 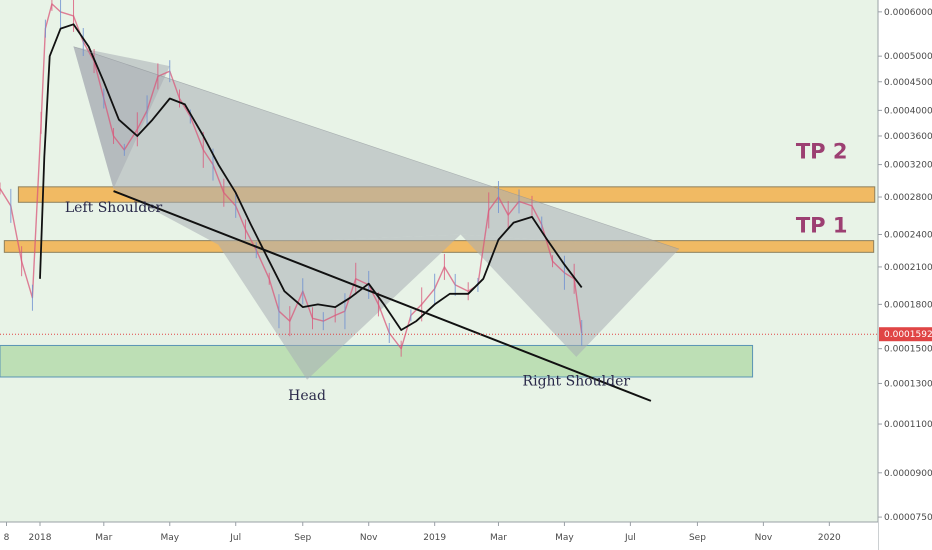 I want to click on y-axis-panel, so click(x=905, y=275).